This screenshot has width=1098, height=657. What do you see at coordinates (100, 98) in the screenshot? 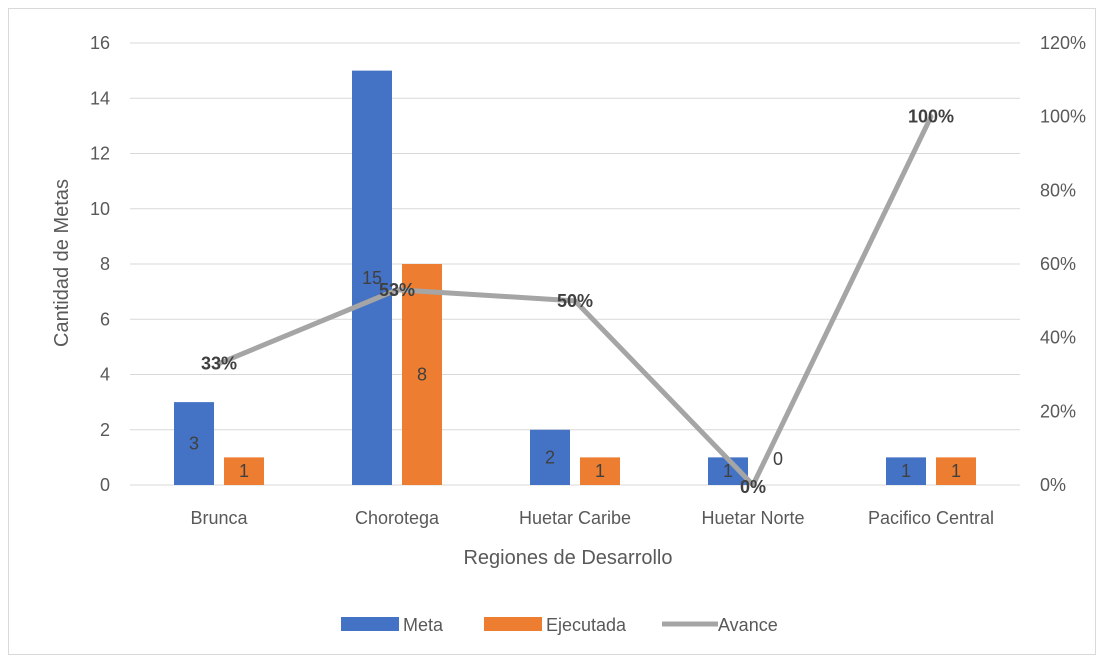
I see `y-tick-label: 14` at bounding box center [100, 98].